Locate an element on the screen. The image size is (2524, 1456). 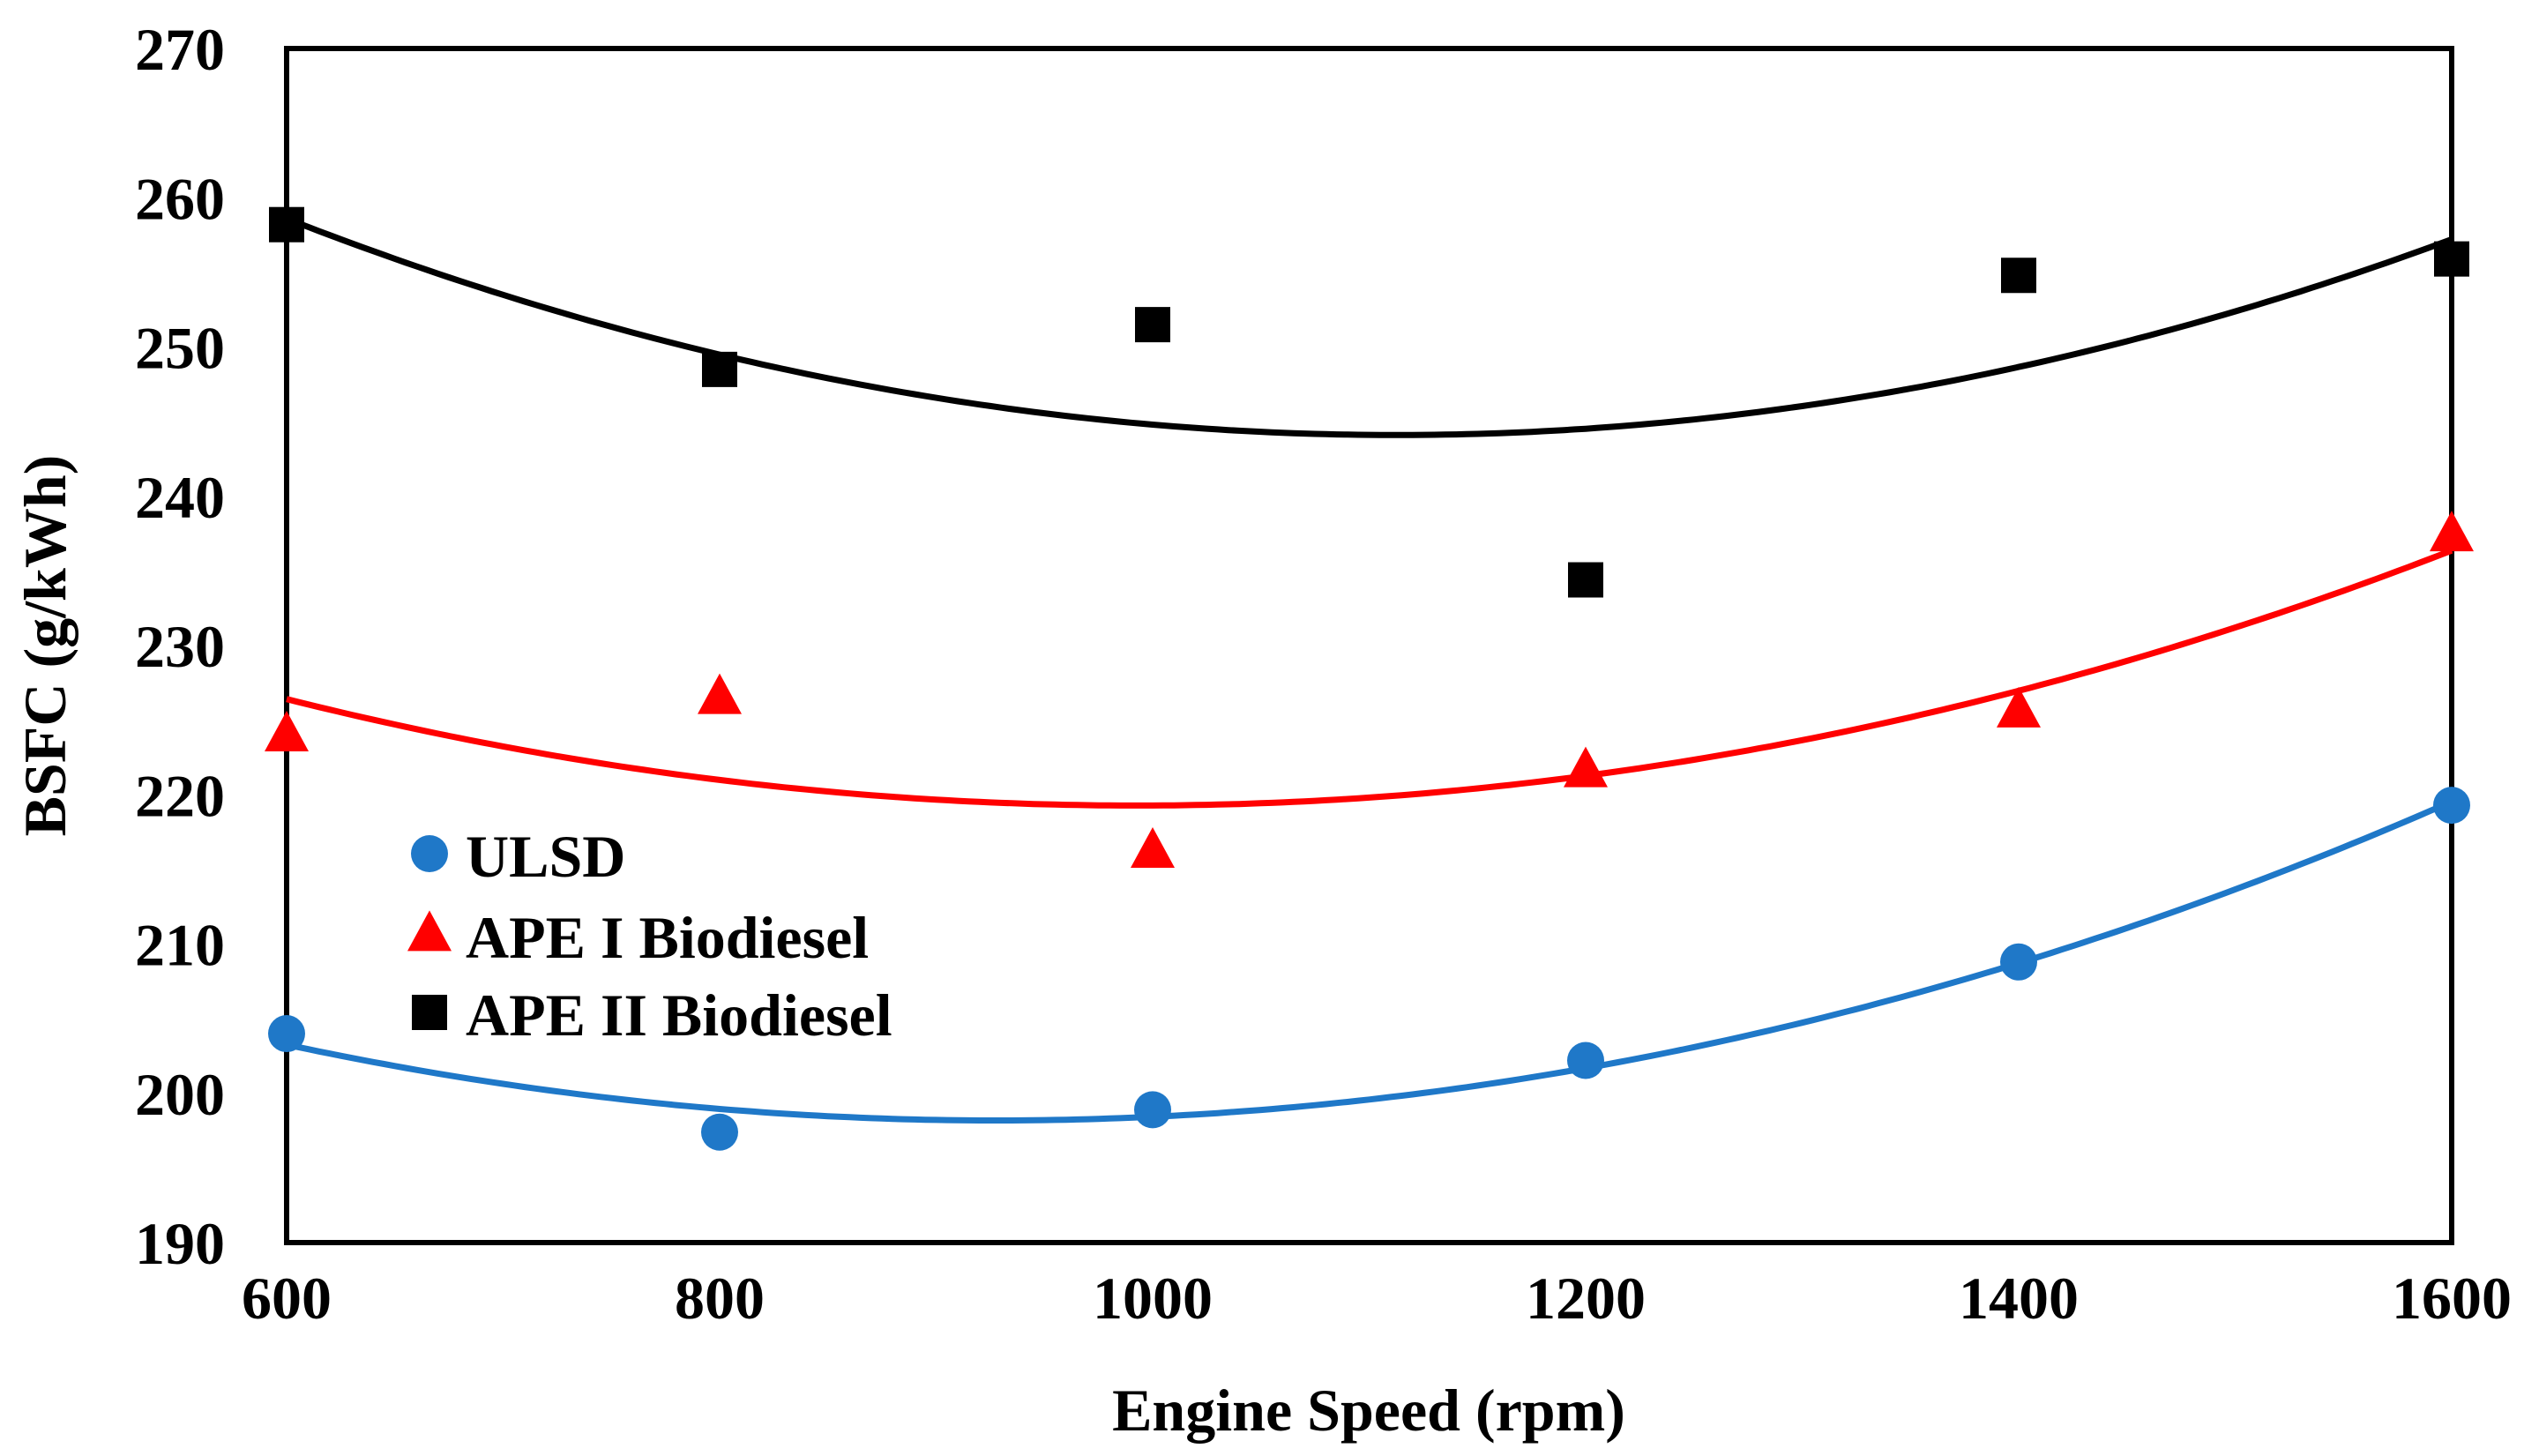
legend: ULSD APE I Biodiesel APE II Biodiesel is located at coordinates (649, 936).